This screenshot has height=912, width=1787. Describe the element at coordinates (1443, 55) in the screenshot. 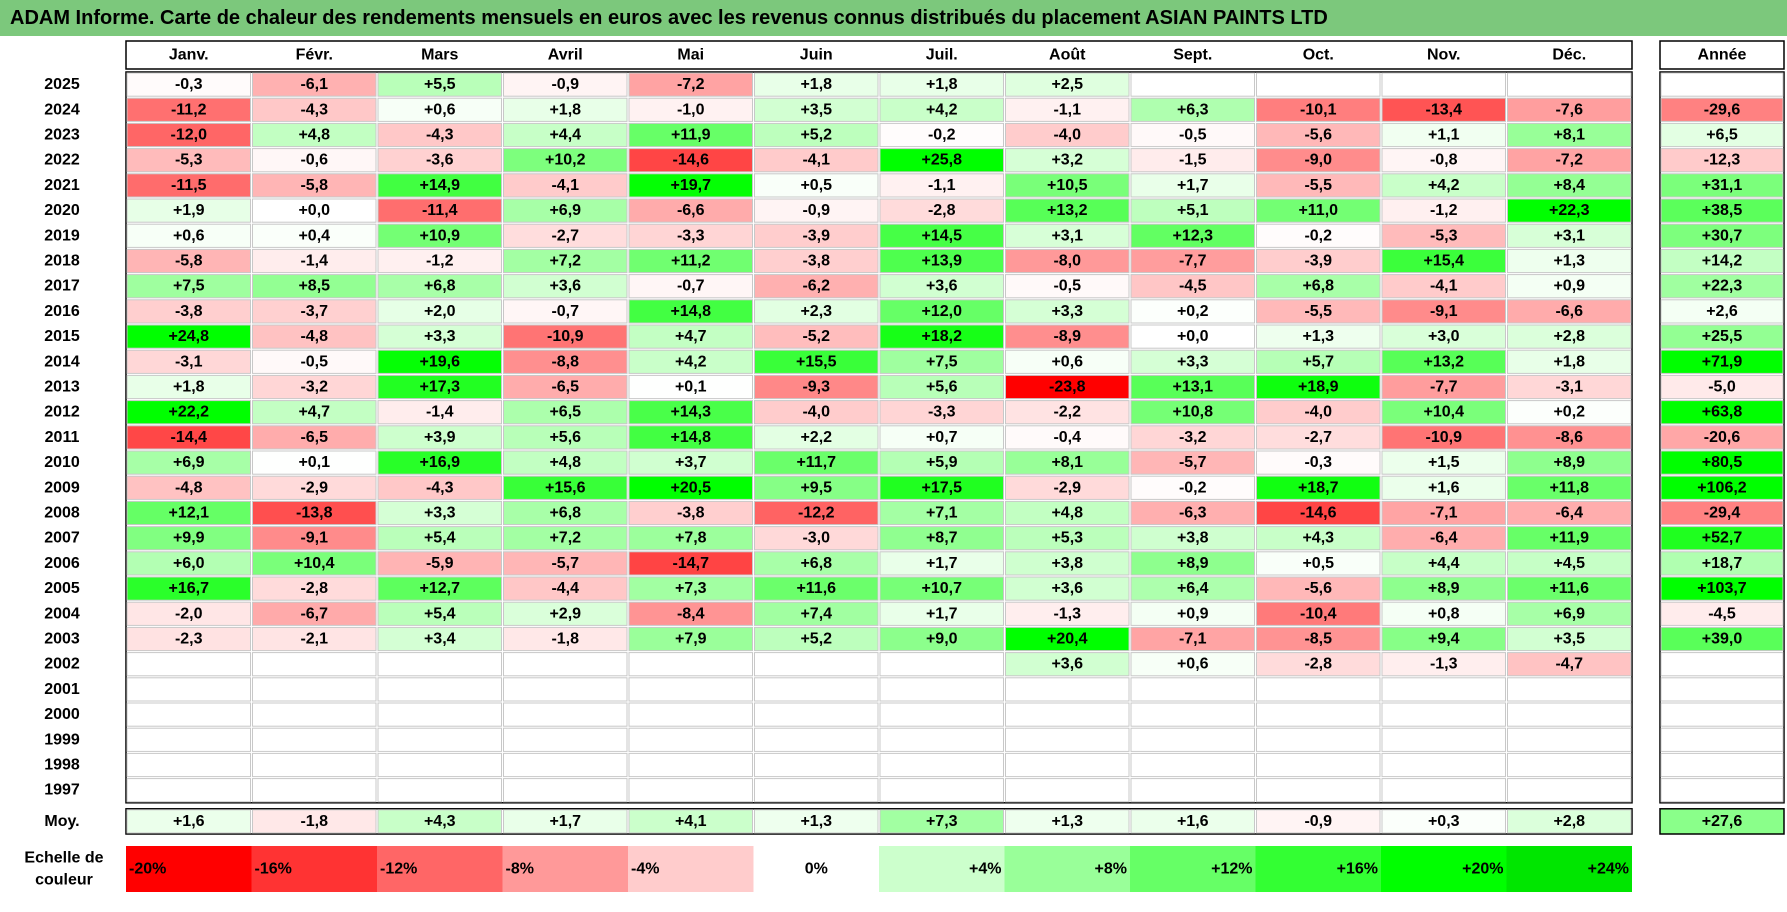

I see `month-header-11: Nov.` at that location.